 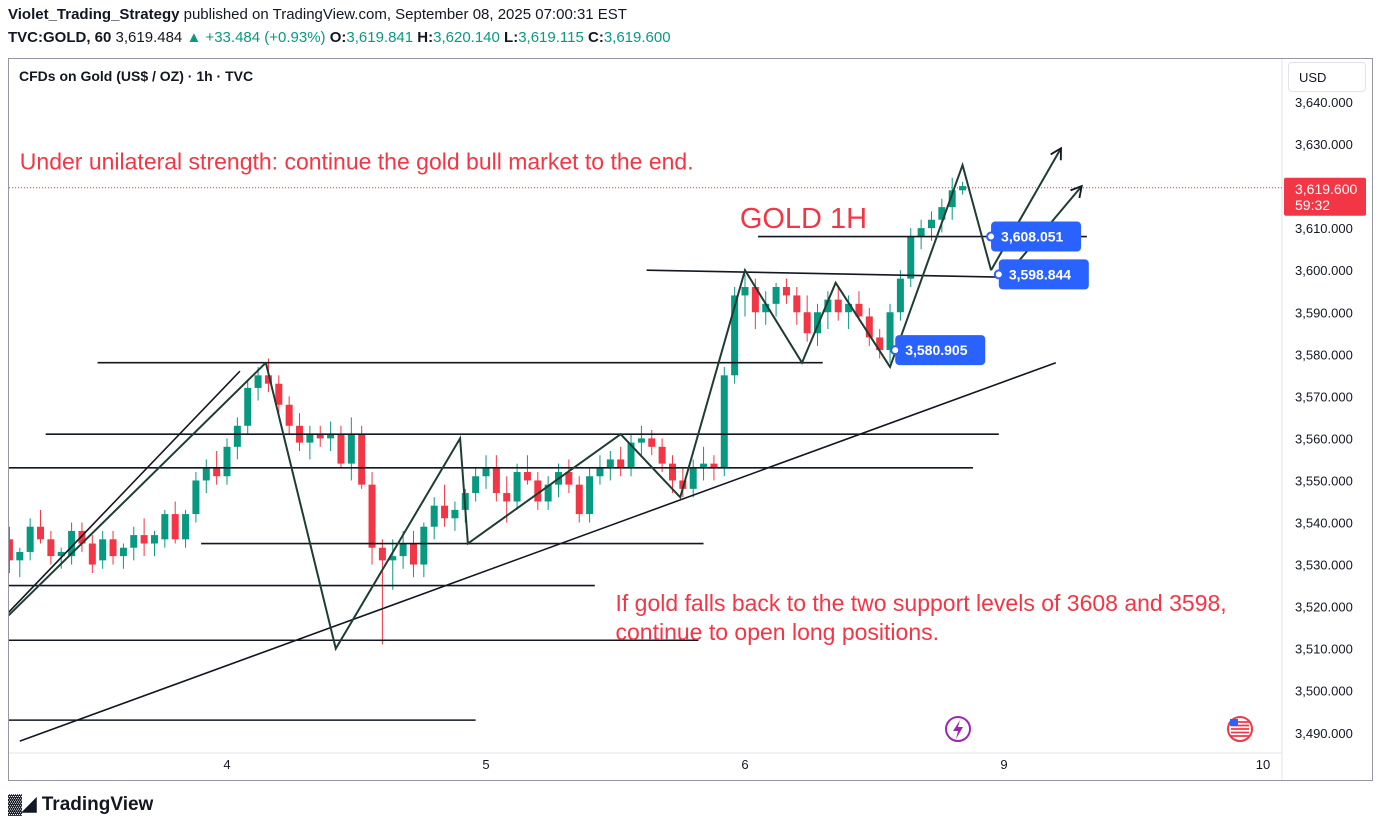 I want to click on low-label: L:, so click(x=511, y=37).